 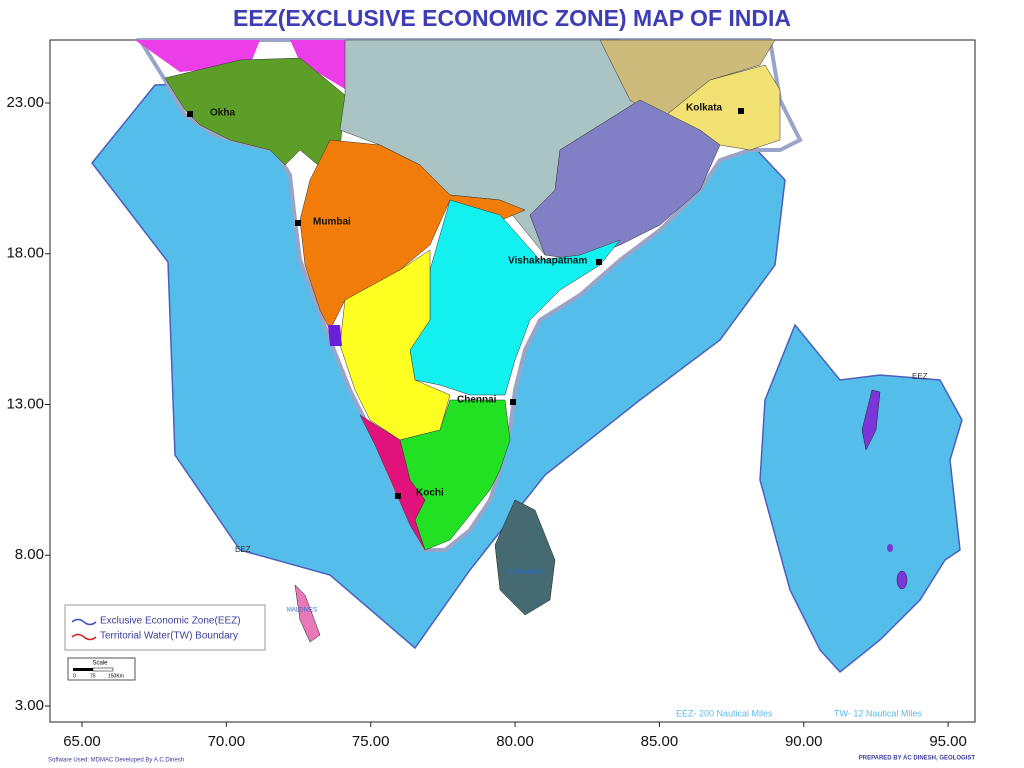 I want to click on region-gujarat, so click(x=255, y=116).